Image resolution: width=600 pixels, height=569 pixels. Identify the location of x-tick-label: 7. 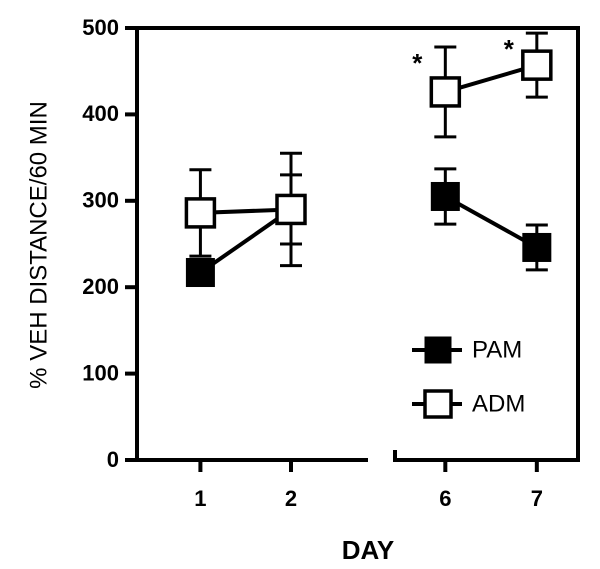
(537, 498).